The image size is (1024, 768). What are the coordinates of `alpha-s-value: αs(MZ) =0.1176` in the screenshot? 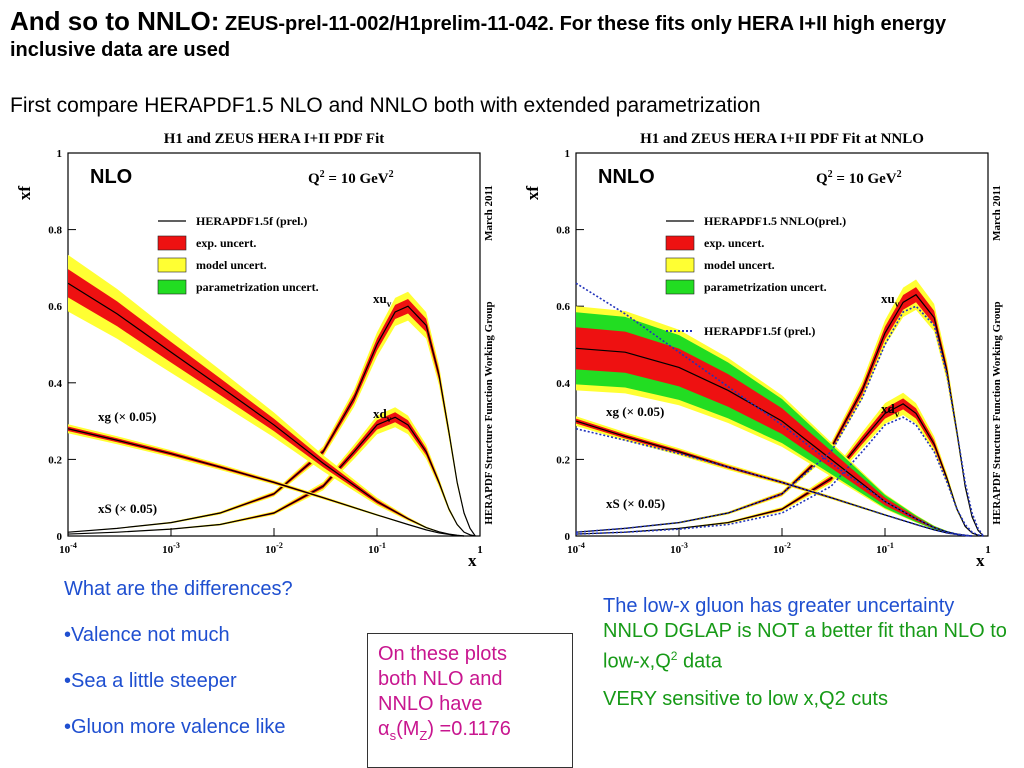 It's located at (475, 732).